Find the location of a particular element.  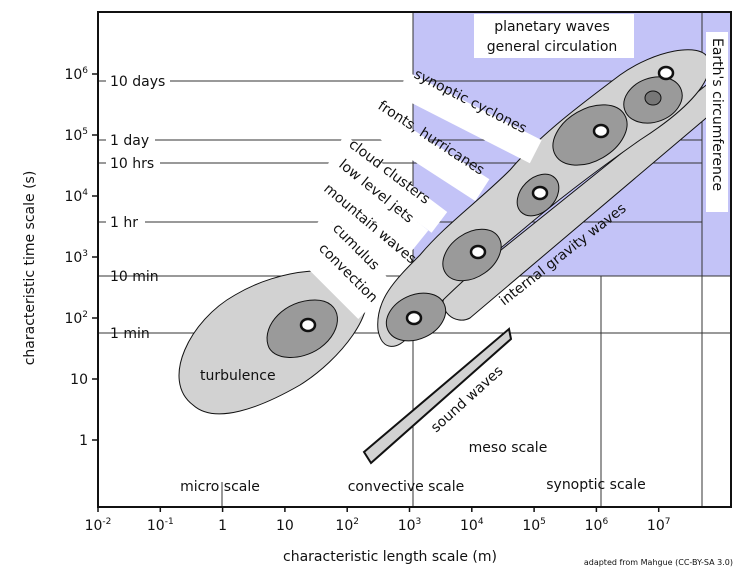

general-circulation-label: general circulation is located at coordinates (552, 47).